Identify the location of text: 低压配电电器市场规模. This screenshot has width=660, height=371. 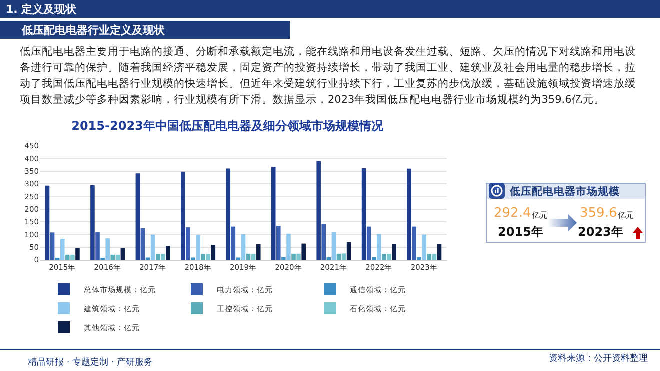
(565, 192).